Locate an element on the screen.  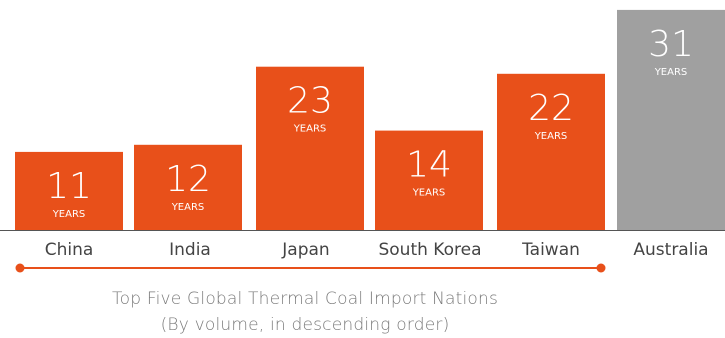
chart-caption-subtitle: (By volume, in descending order) is located at coordinates (305, 325).